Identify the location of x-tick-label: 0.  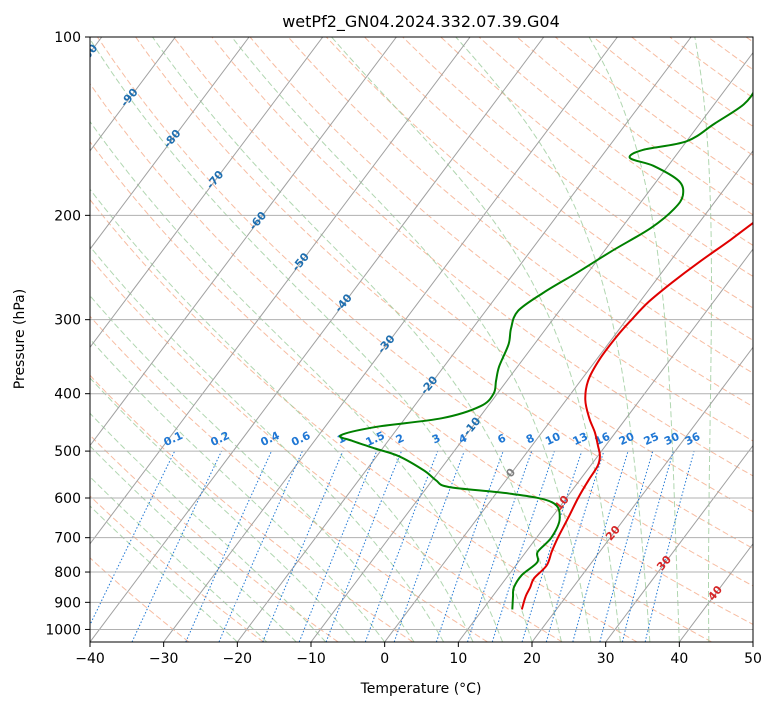
(384, 659).